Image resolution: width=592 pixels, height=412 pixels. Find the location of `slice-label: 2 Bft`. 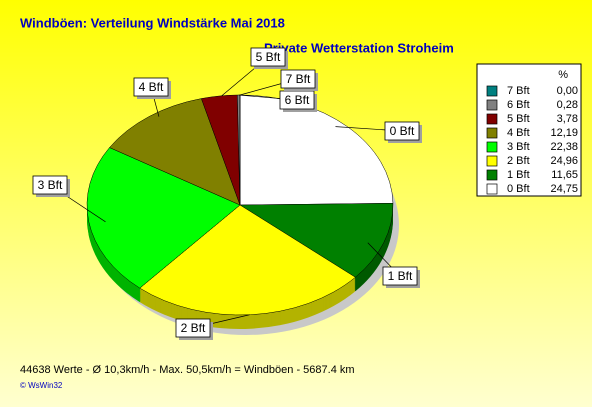

slice-label: 2 Bft is located at coordinates (193, 328).